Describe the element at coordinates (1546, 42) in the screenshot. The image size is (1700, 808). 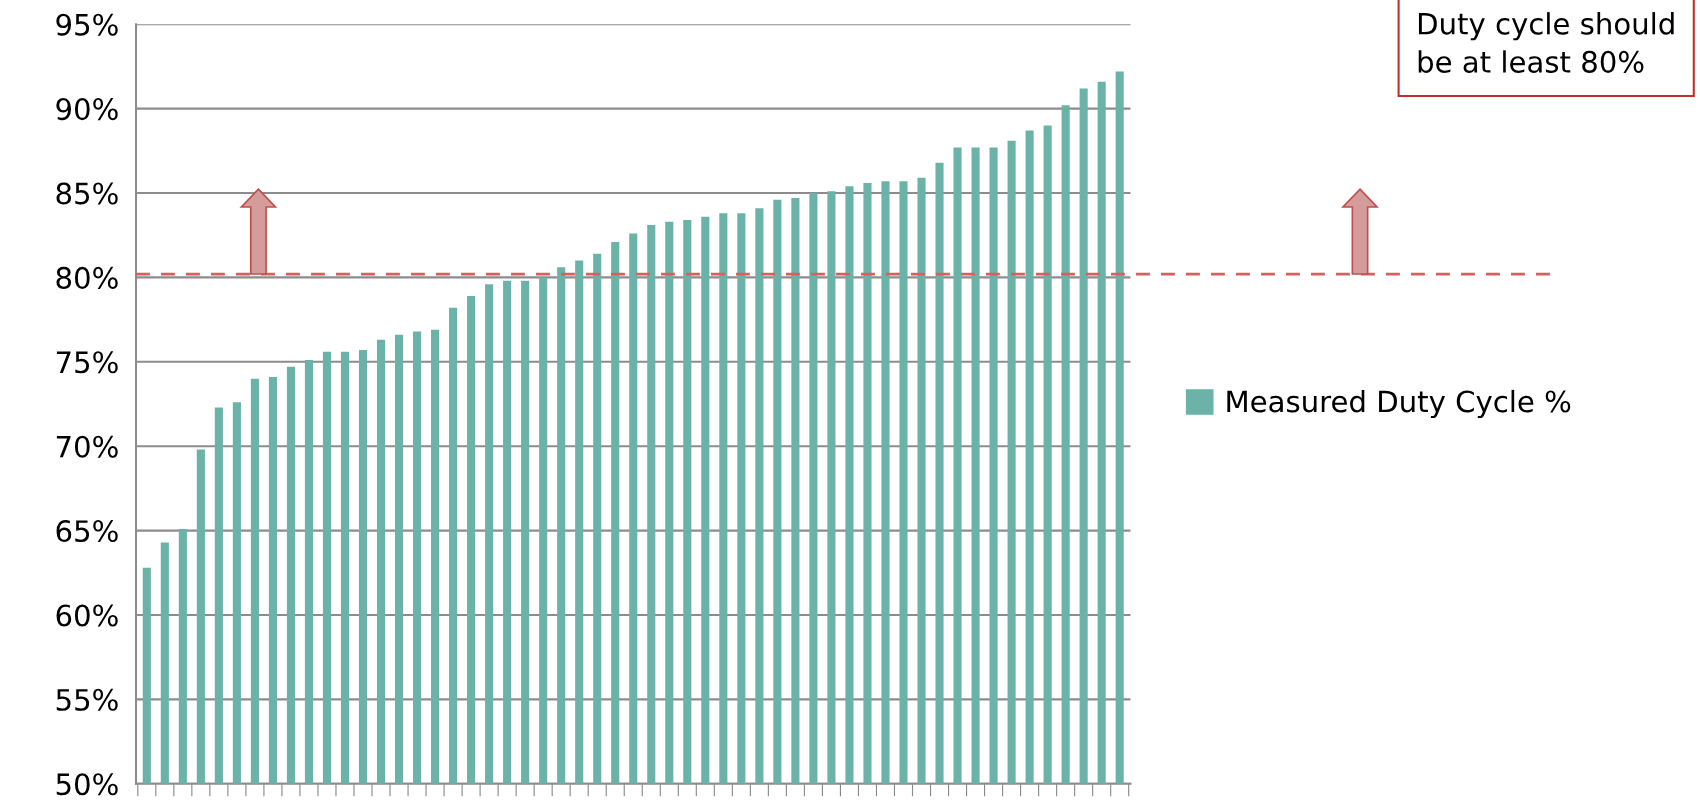
I see `text: Duty cycle should be at least 80%` at that location.